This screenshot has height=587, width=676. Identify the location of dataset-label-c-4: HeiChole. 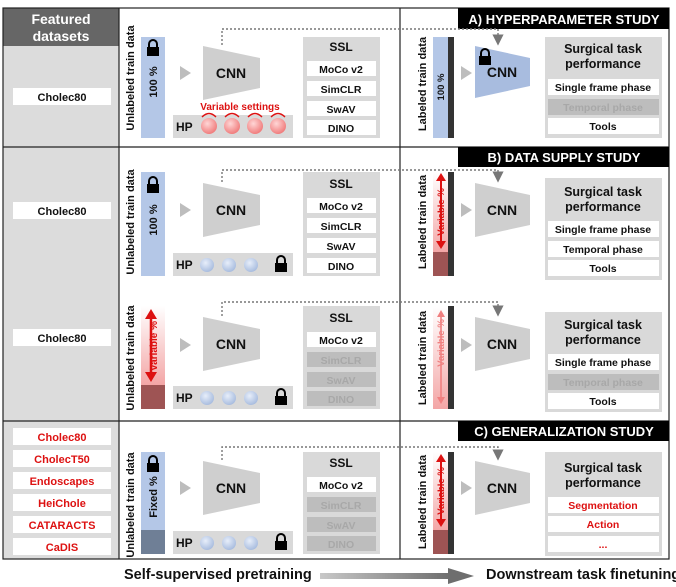
(62, 504).